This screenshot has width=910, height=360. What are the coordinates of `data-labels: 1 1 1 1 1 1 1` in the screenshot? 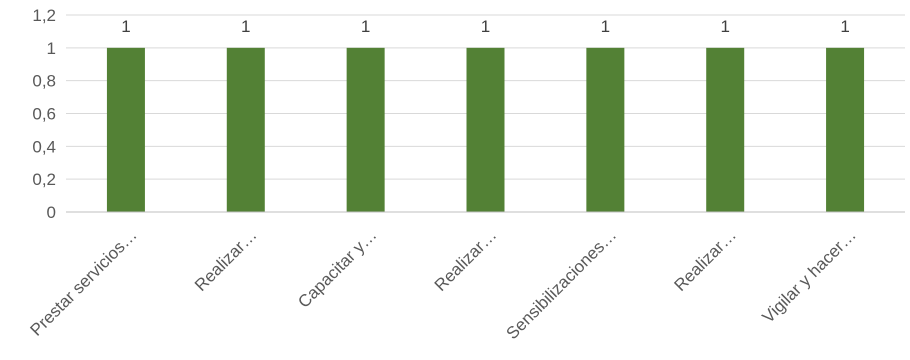 It's located at (485, 26).